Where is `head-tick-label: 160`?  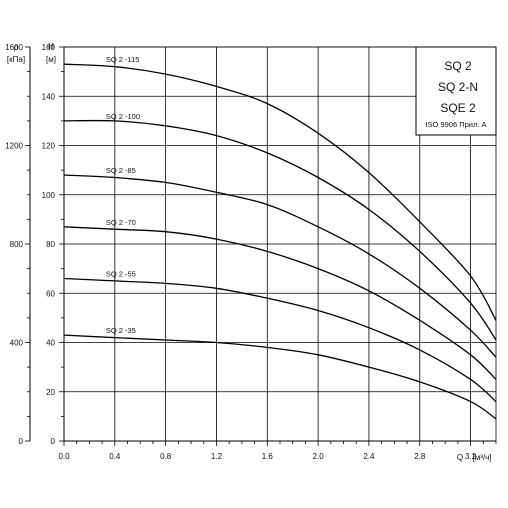
head-tick-label: 160 is located at coordinates (49, 47).